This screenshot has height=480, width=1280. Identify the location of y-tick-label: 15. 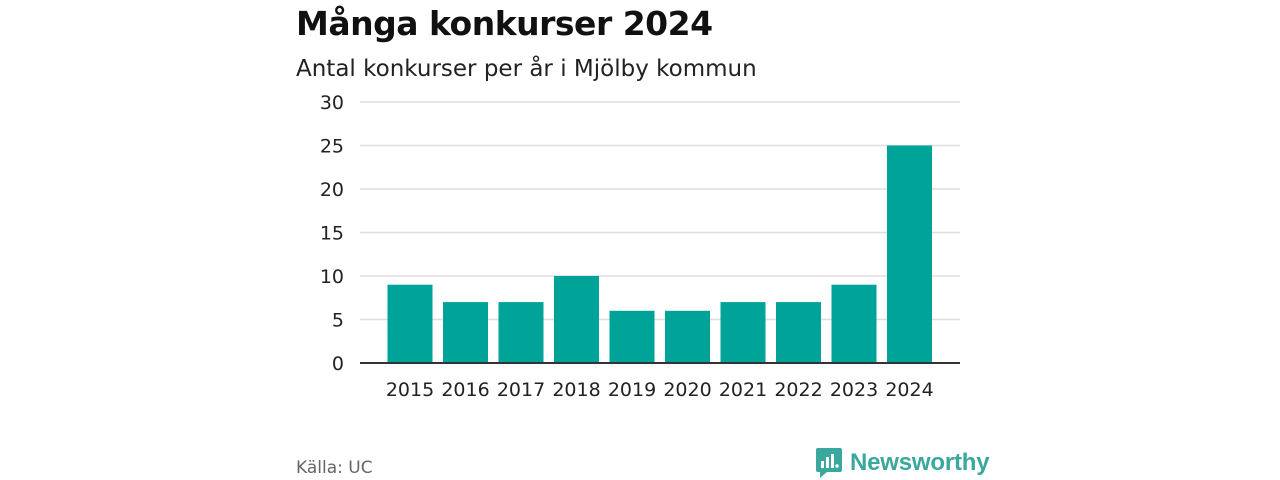
(332, 234).